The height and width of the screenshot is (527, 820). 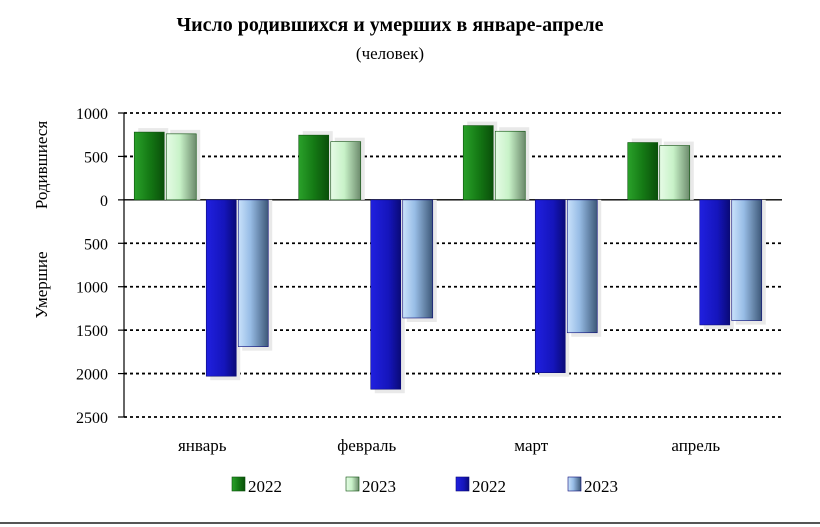 I want to click on bar-deaths-2022-январь, so click(x=221, y=288).